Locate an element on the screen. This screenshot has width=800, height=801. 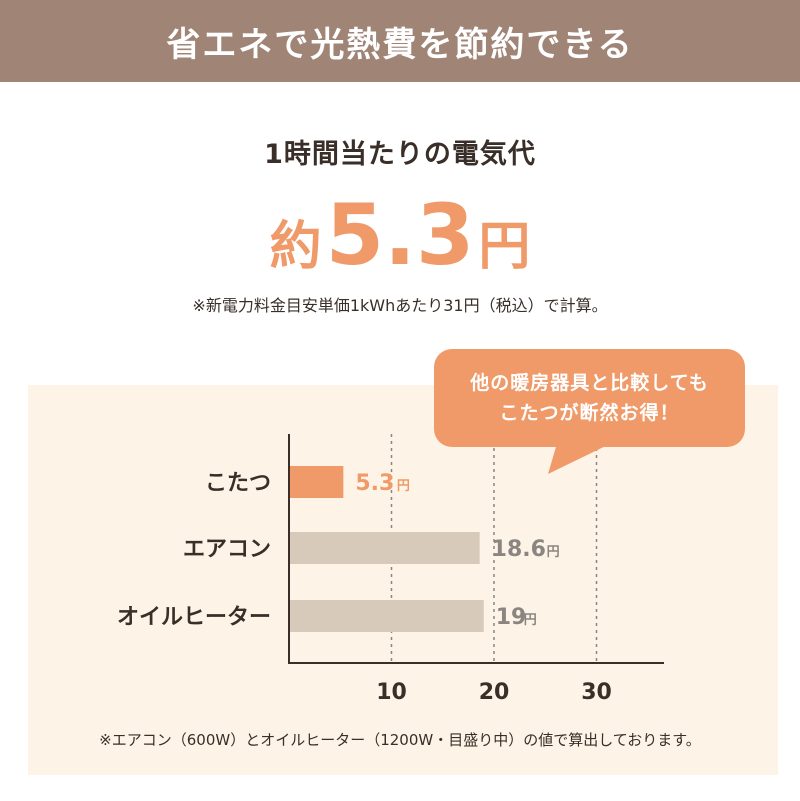
header-title: 省エネで光熱費を節約できる is located at coordinates (400, 44).